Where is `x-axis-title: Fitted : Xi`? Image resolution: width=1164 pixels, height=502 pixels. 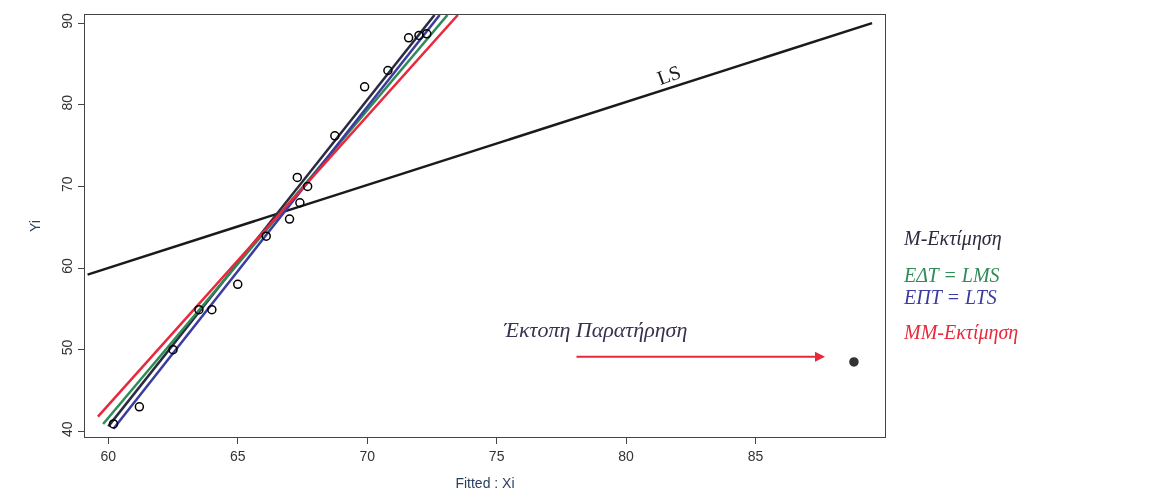
x-axis-title: Fitted : Xi is located at coordinates (485, 483).